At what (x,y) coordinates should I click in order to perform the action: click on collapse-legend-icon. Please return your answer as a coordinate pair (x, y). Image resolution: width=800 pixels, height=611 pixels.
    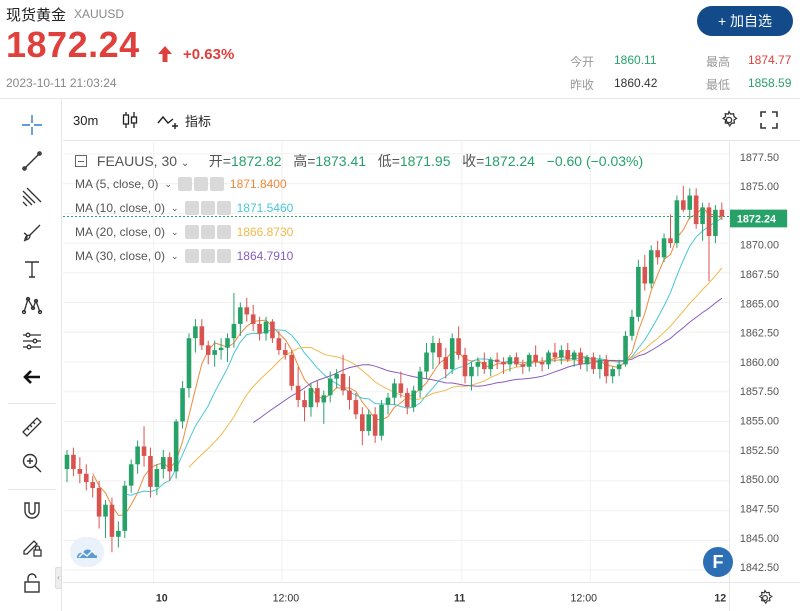
    Looking at the image, I should click on (81, 161).